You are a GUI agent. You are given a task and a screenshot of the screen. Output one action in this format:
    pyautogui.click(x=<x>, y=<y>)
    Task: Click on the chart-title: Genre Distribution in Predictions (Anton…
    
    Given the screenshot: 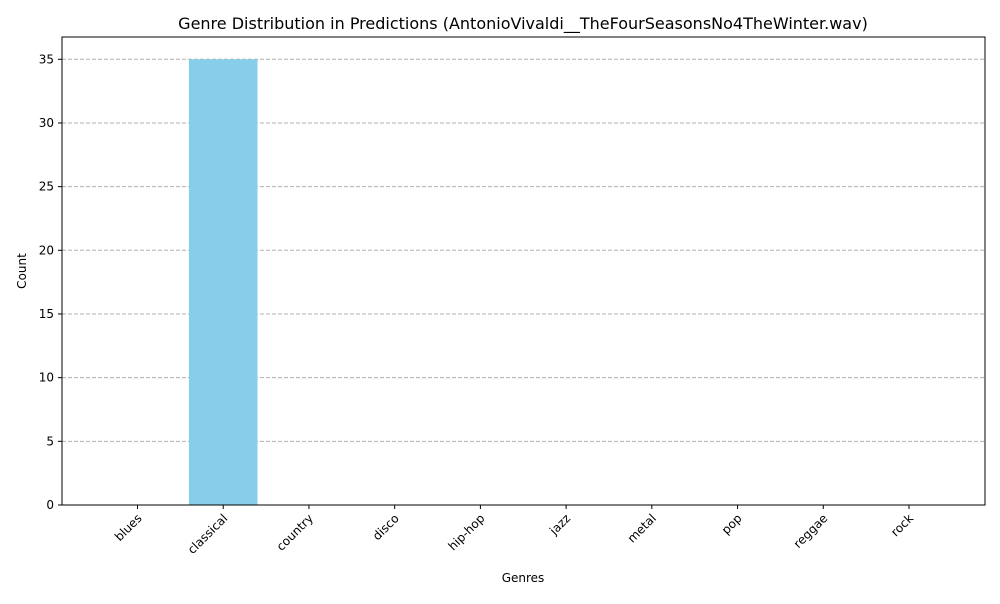 What is the action you would take?
    pyautogui.click(x=523, y=24)
    